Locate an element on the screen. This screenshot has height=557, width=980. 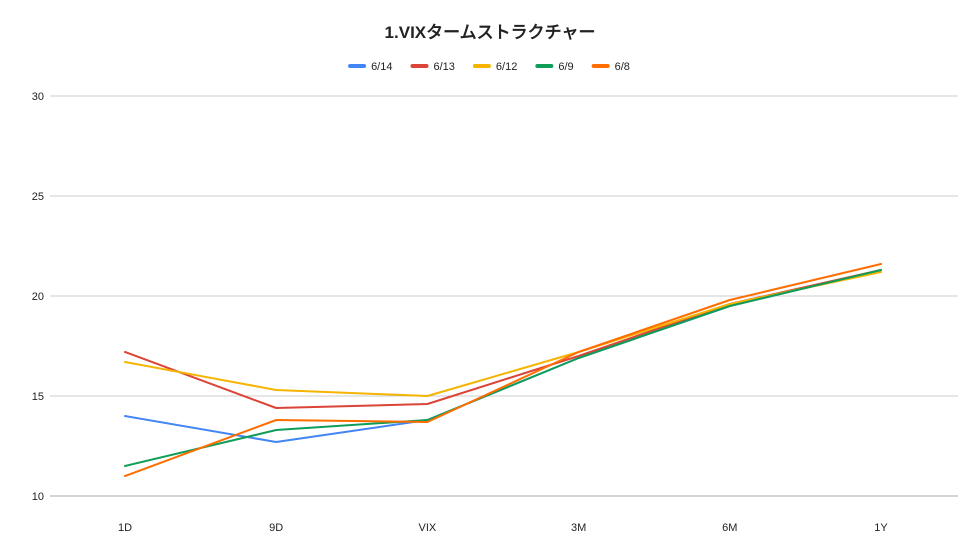
x-axis-ticks: 1D 9D VIX 3M 6M 1Y is located at coordinates (503, 528).